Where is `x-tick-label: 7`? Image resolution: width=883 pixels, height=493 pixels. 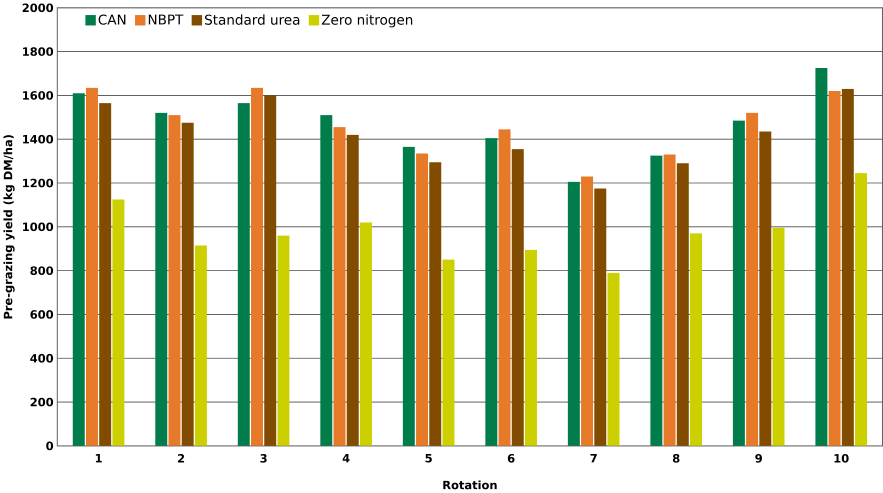
x-tick-label: 7 is located at coordinates (593, 458).